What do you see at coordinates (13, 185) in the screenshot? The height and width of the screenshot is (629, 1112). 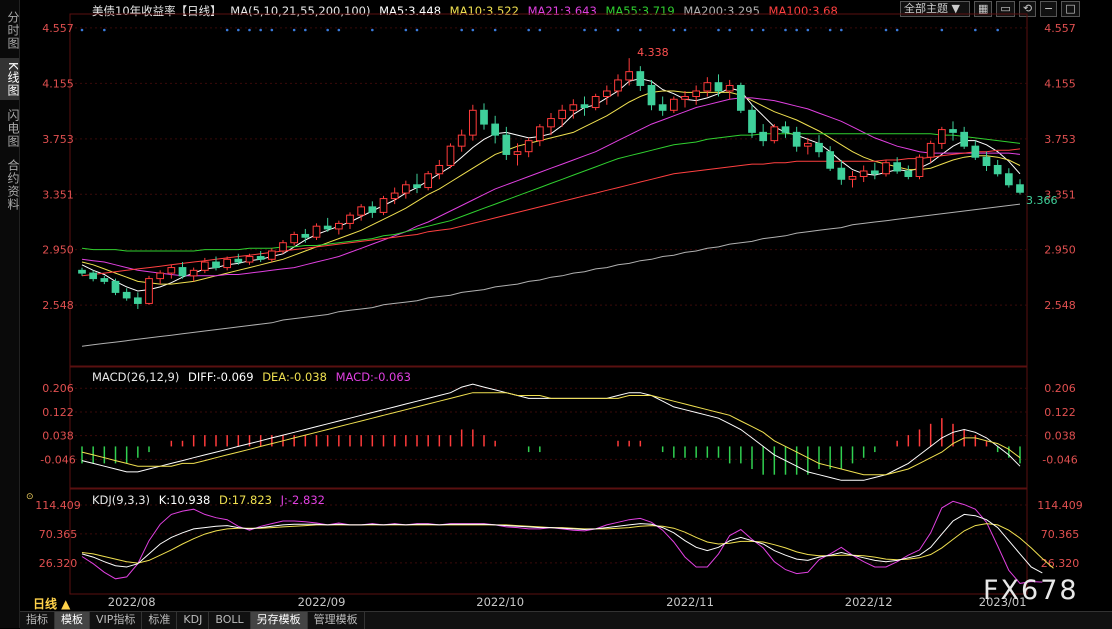 I see `sidebar-item-contract-info: 合约资料` at bounding box center [13, 185].